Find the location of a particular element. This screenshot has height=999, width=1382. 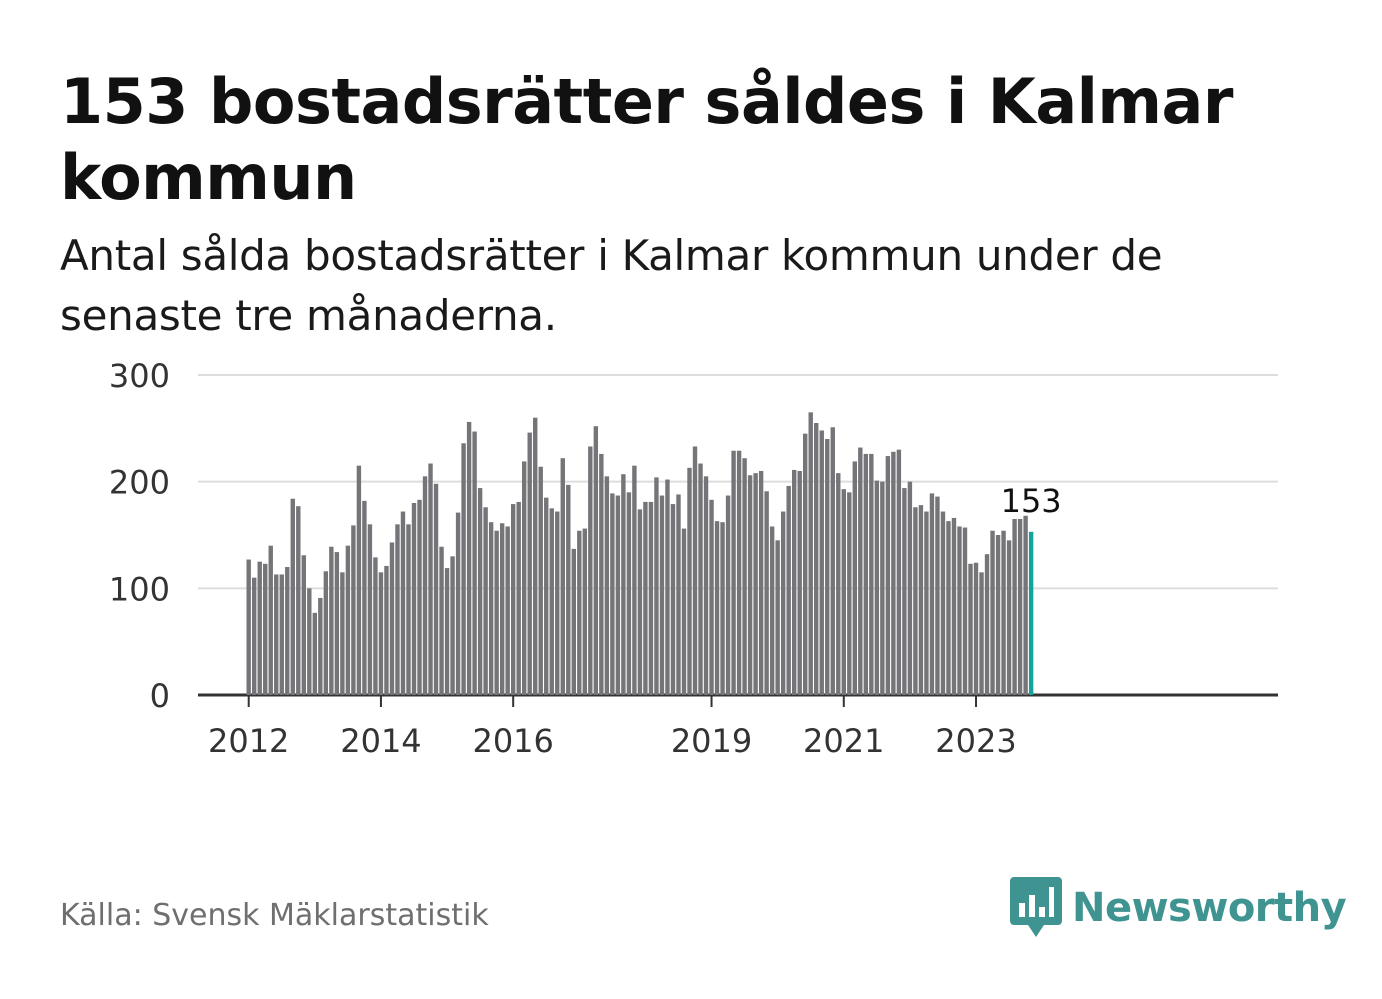

y-tick-label: 0 is located at coordinates (160, 696).